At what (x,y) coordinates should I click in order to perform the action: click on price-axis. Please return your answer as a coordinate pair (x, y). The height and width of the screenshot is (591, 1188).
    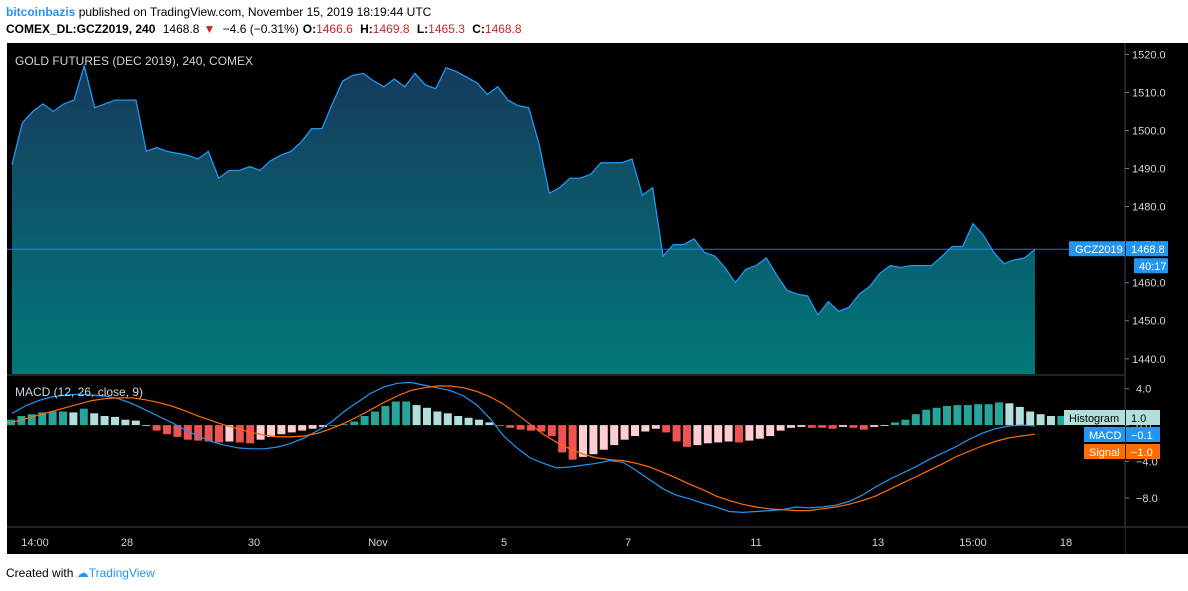
    Looking at the image, I should click on (1156, 298).